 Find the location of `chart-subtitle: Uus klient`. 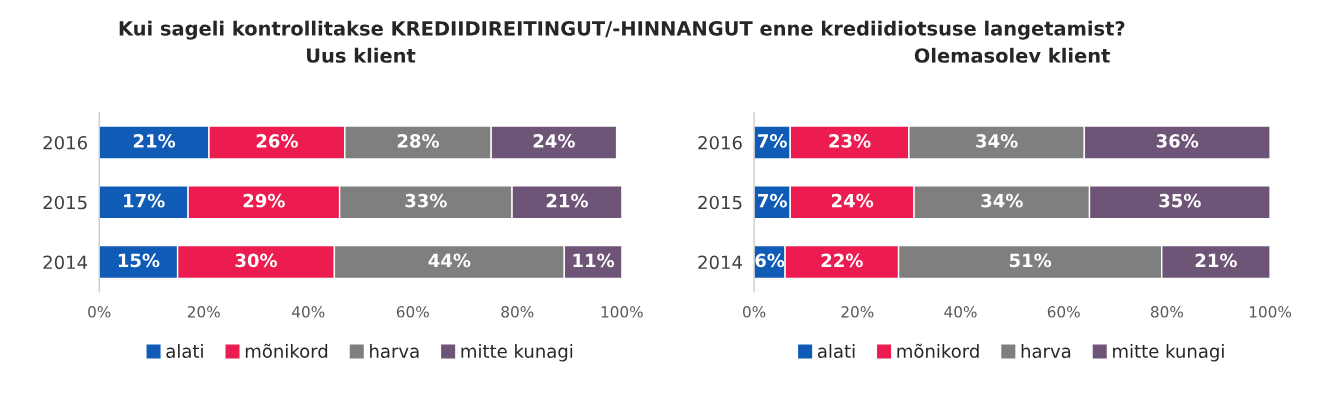

chart-subtitle: Uus klient is located at coordinates (361, 55).